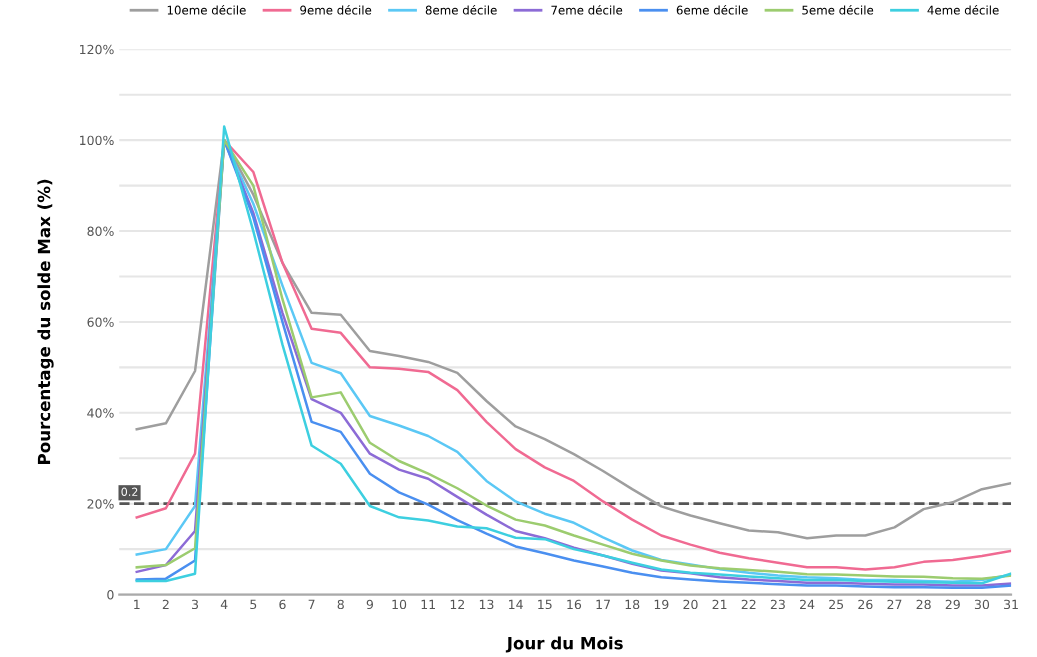 The width and height of the screenshot is (1037, 657). What do you see at coordinates (137, 604) in the screenshot?
I see `x-tick-label: 1` at bounding box center [137, 604].